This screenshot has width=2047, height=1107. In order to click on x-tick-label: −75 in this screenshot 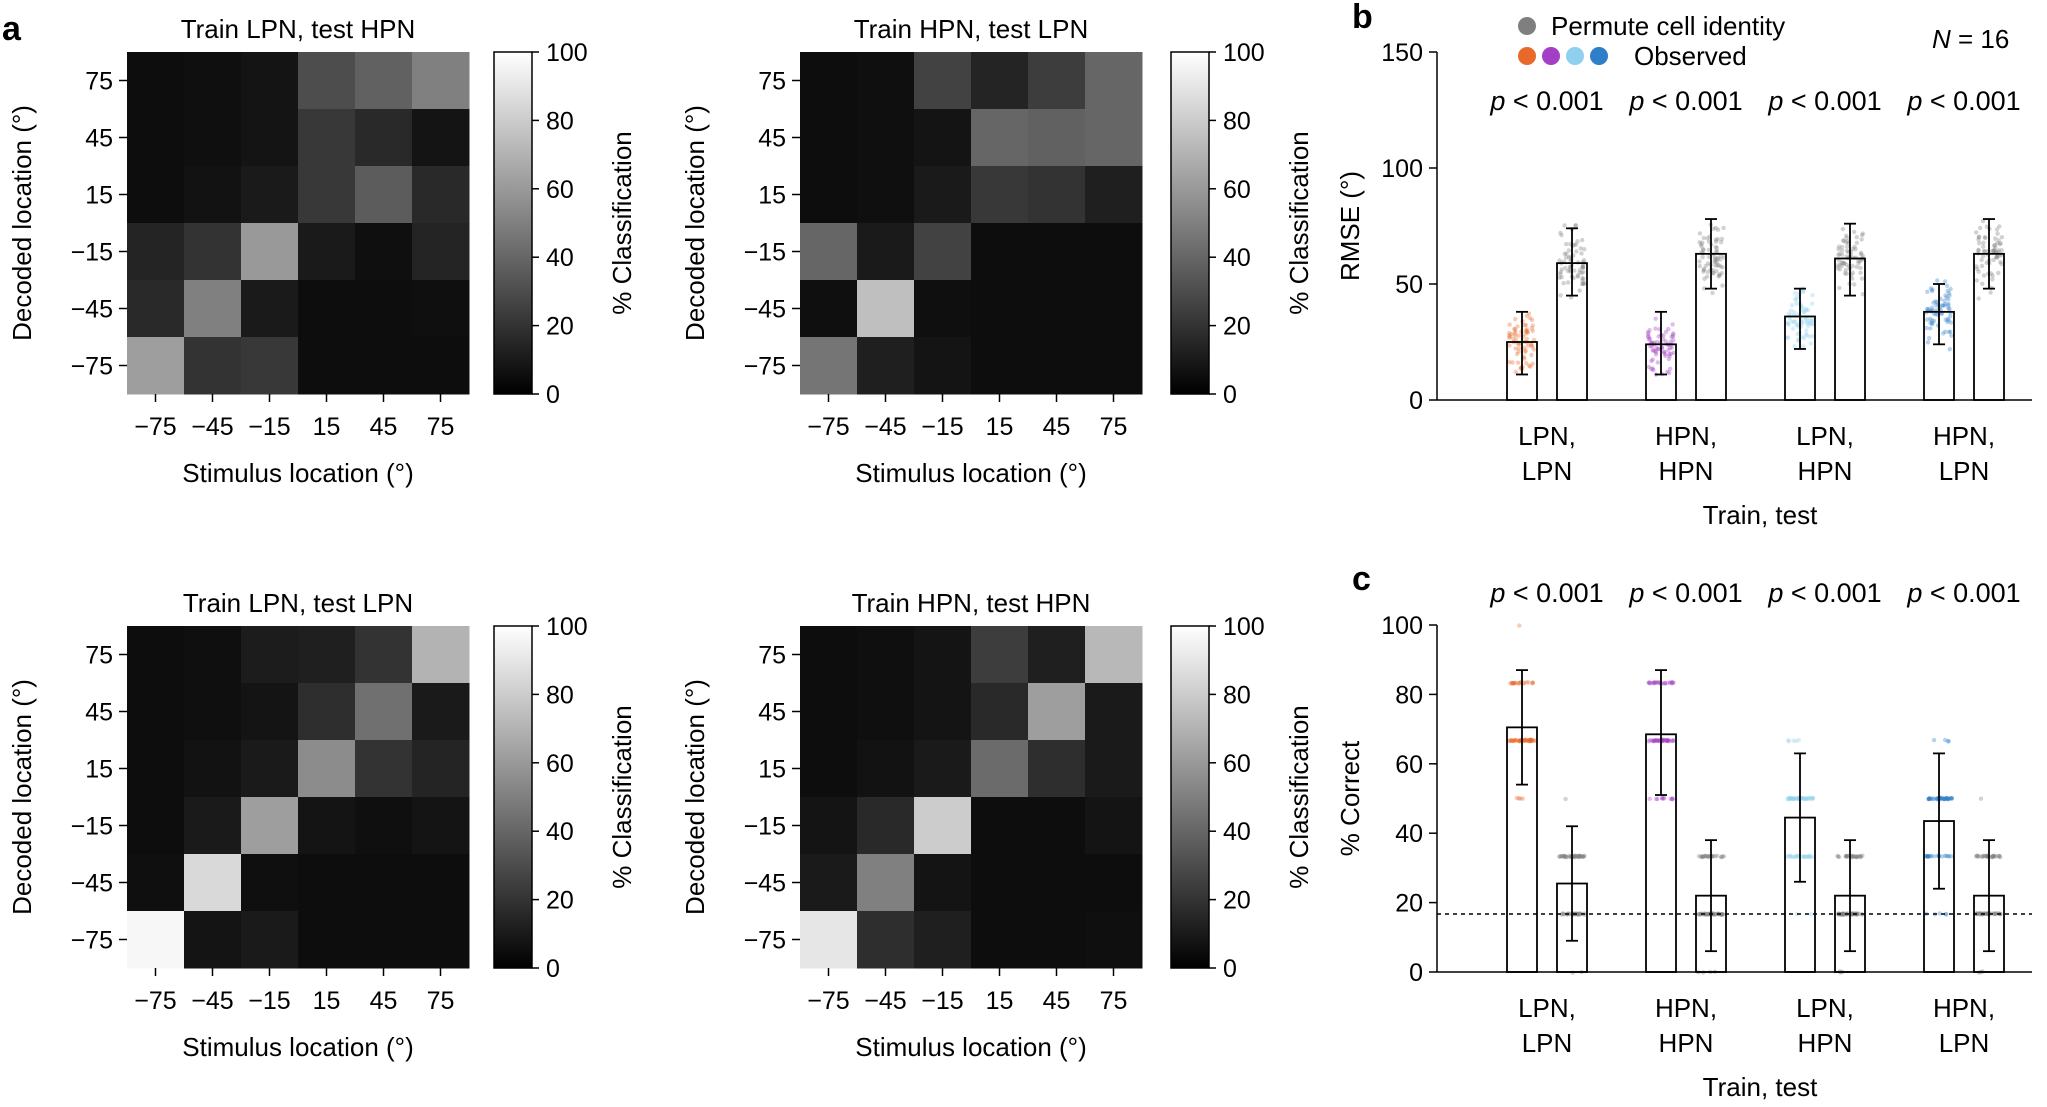, I will do `click(828, 1001)`.